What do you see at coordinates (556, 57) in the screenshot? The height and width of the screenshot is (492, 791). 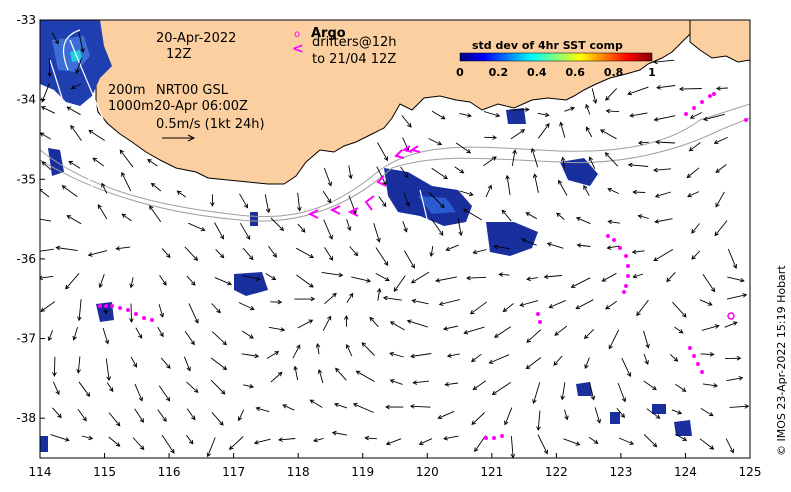 I see `colorbar` at bounding box center [556, 57].